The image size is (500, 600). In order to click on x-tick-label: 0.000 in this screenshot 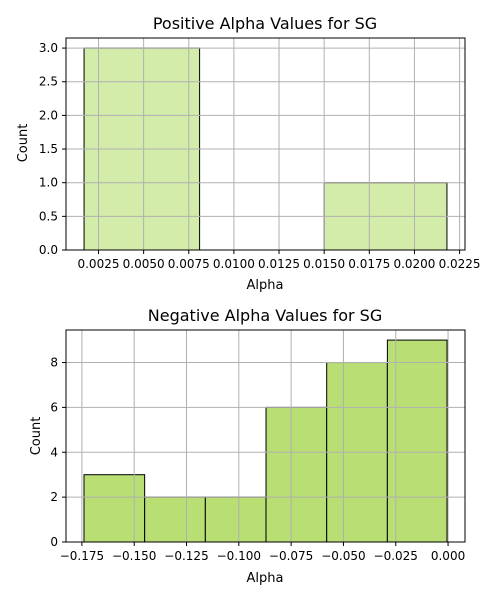, I will do `click(448, 556)`.